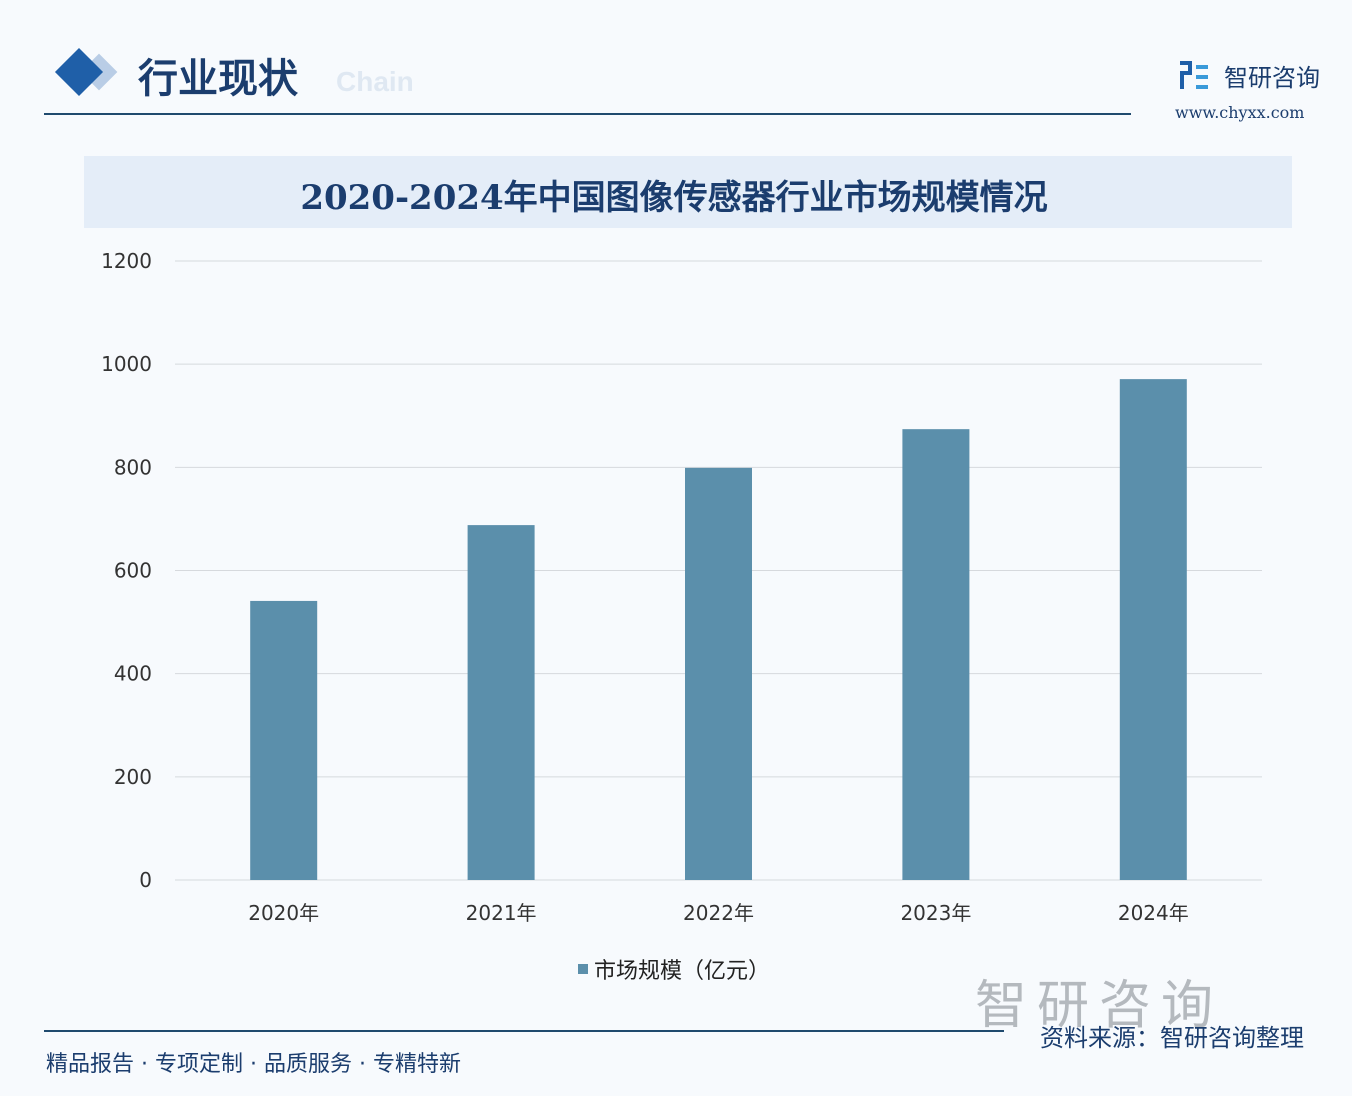 Image resolution: width=1352 pixels, height=1096 pixels. Describe the element at coordinates (1240, 112) in the screenshot. I see `brand-url: www.chyxx.com` at that location.